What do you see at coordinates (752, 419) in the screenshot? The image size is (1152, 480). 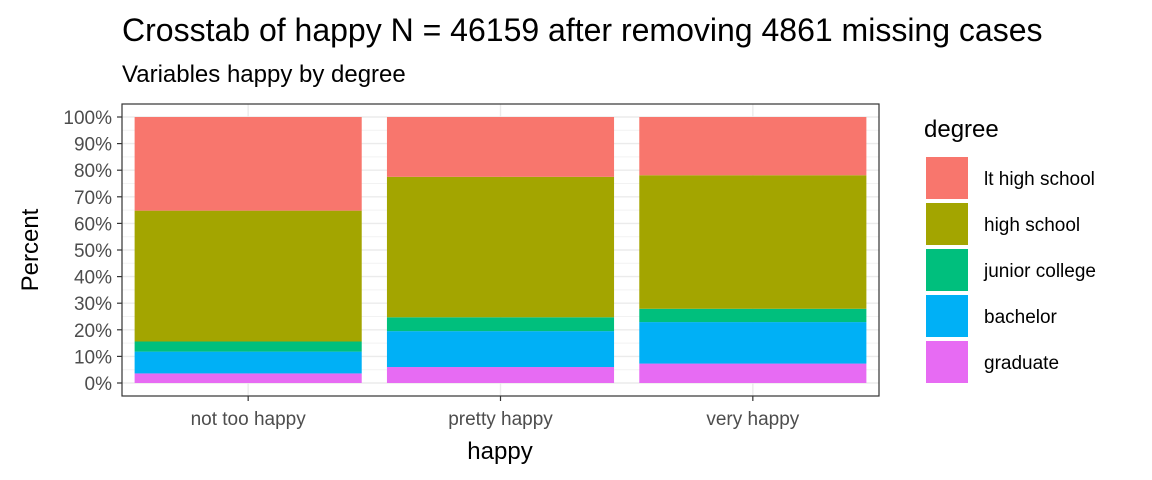 I see `x-tick-label: very happy` at bounding box center [752, 419].